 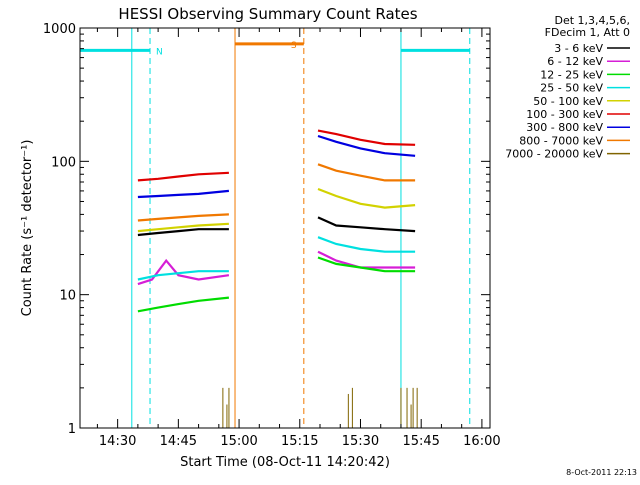 I want to click on legend-label: 3 - 6 keV, so click(x=578, y=48).